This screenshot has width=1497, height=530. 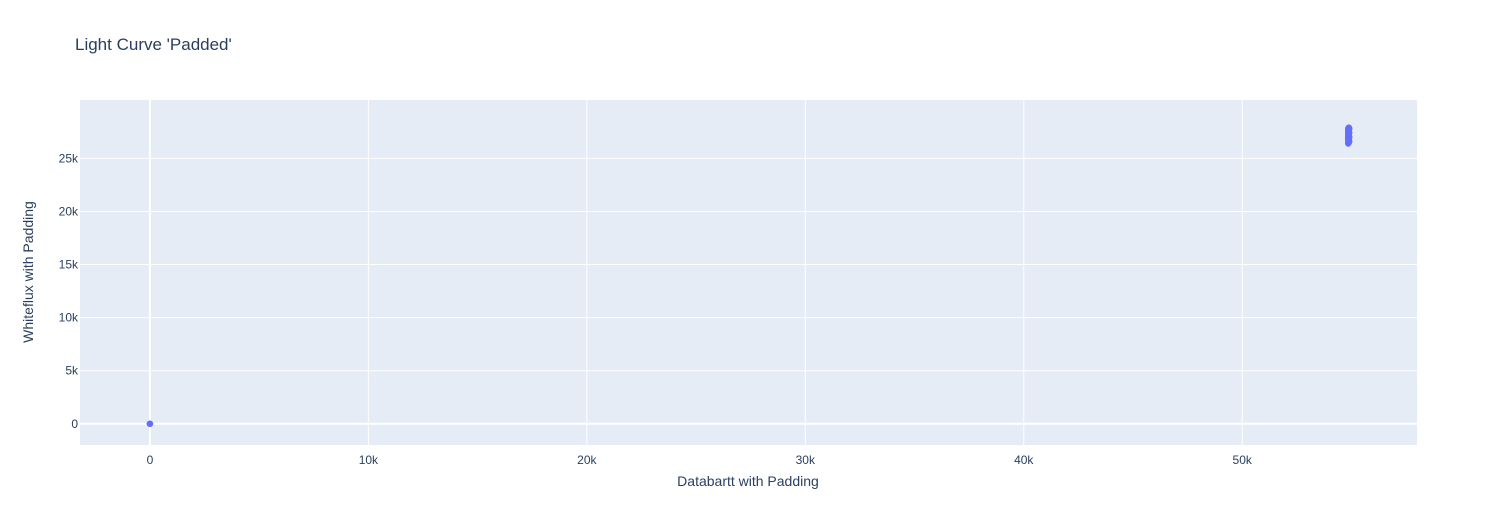 I want to click on y-tick-label: 15k, so click(x=69, y=265).